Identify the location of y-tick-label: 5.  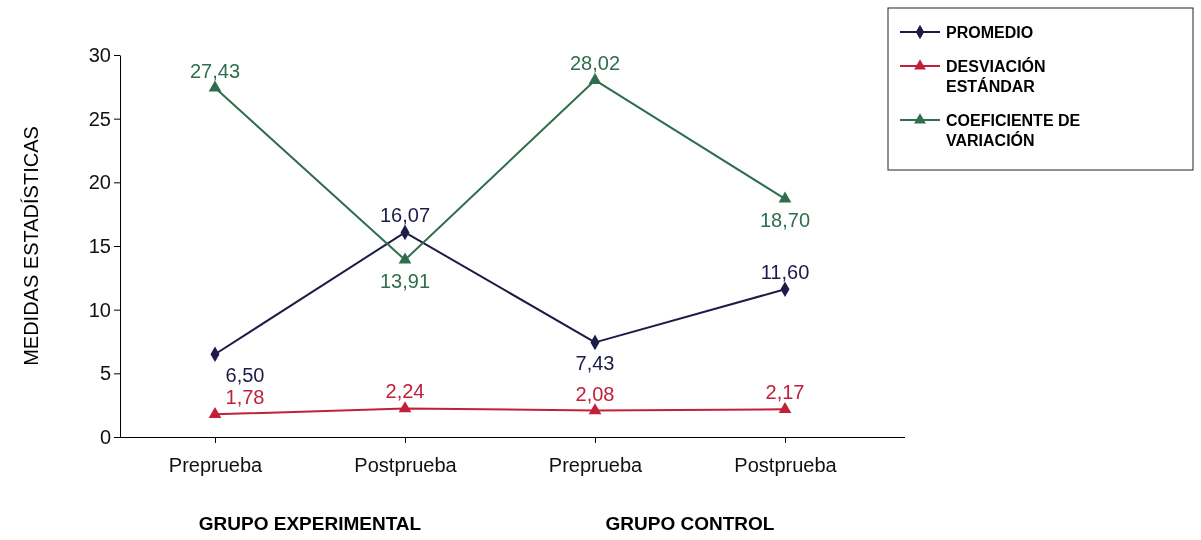
(105, 373).